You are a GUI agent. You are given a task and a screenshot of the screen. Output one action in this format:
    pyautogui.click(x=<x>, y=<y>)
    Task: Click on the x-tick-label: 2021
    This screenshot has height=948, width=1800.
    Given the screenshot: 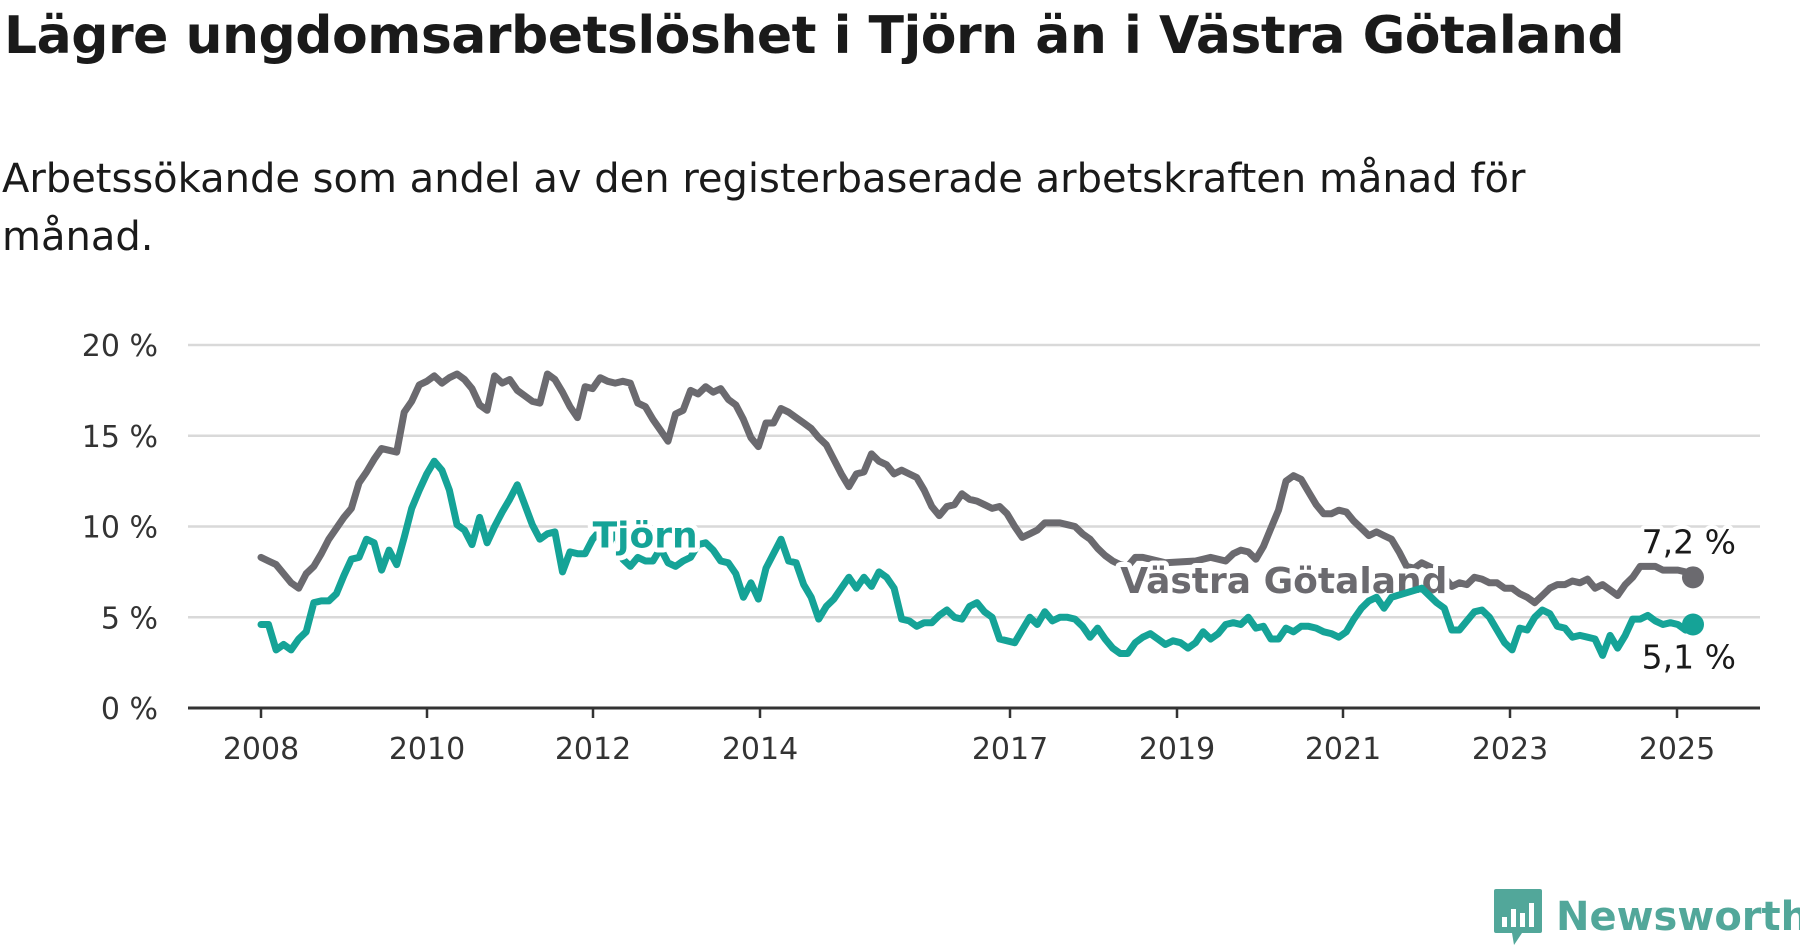 What is the action you would take?
    pyautogui.click(x=1343, y=749)
    